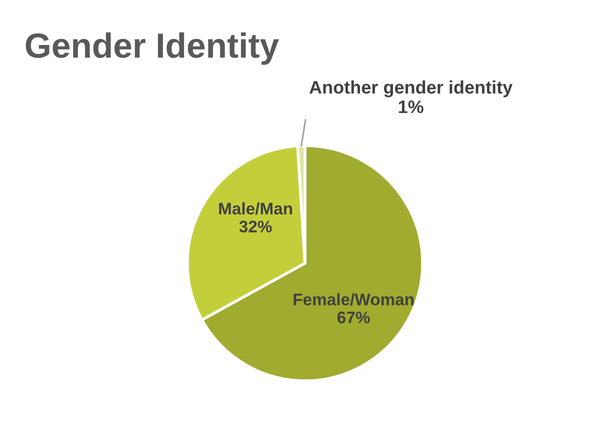 Image resolution: width=610 pixels, height=442 pixels. I want to click on slice-label: Female/Woman, so click(354, 299).